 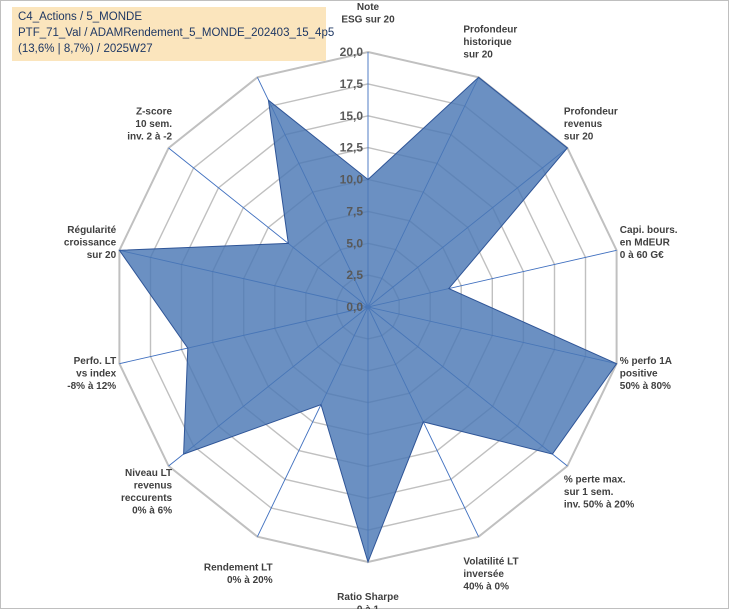 I want to click on tick-label-4: 10,0, so click(x=352, y=180).